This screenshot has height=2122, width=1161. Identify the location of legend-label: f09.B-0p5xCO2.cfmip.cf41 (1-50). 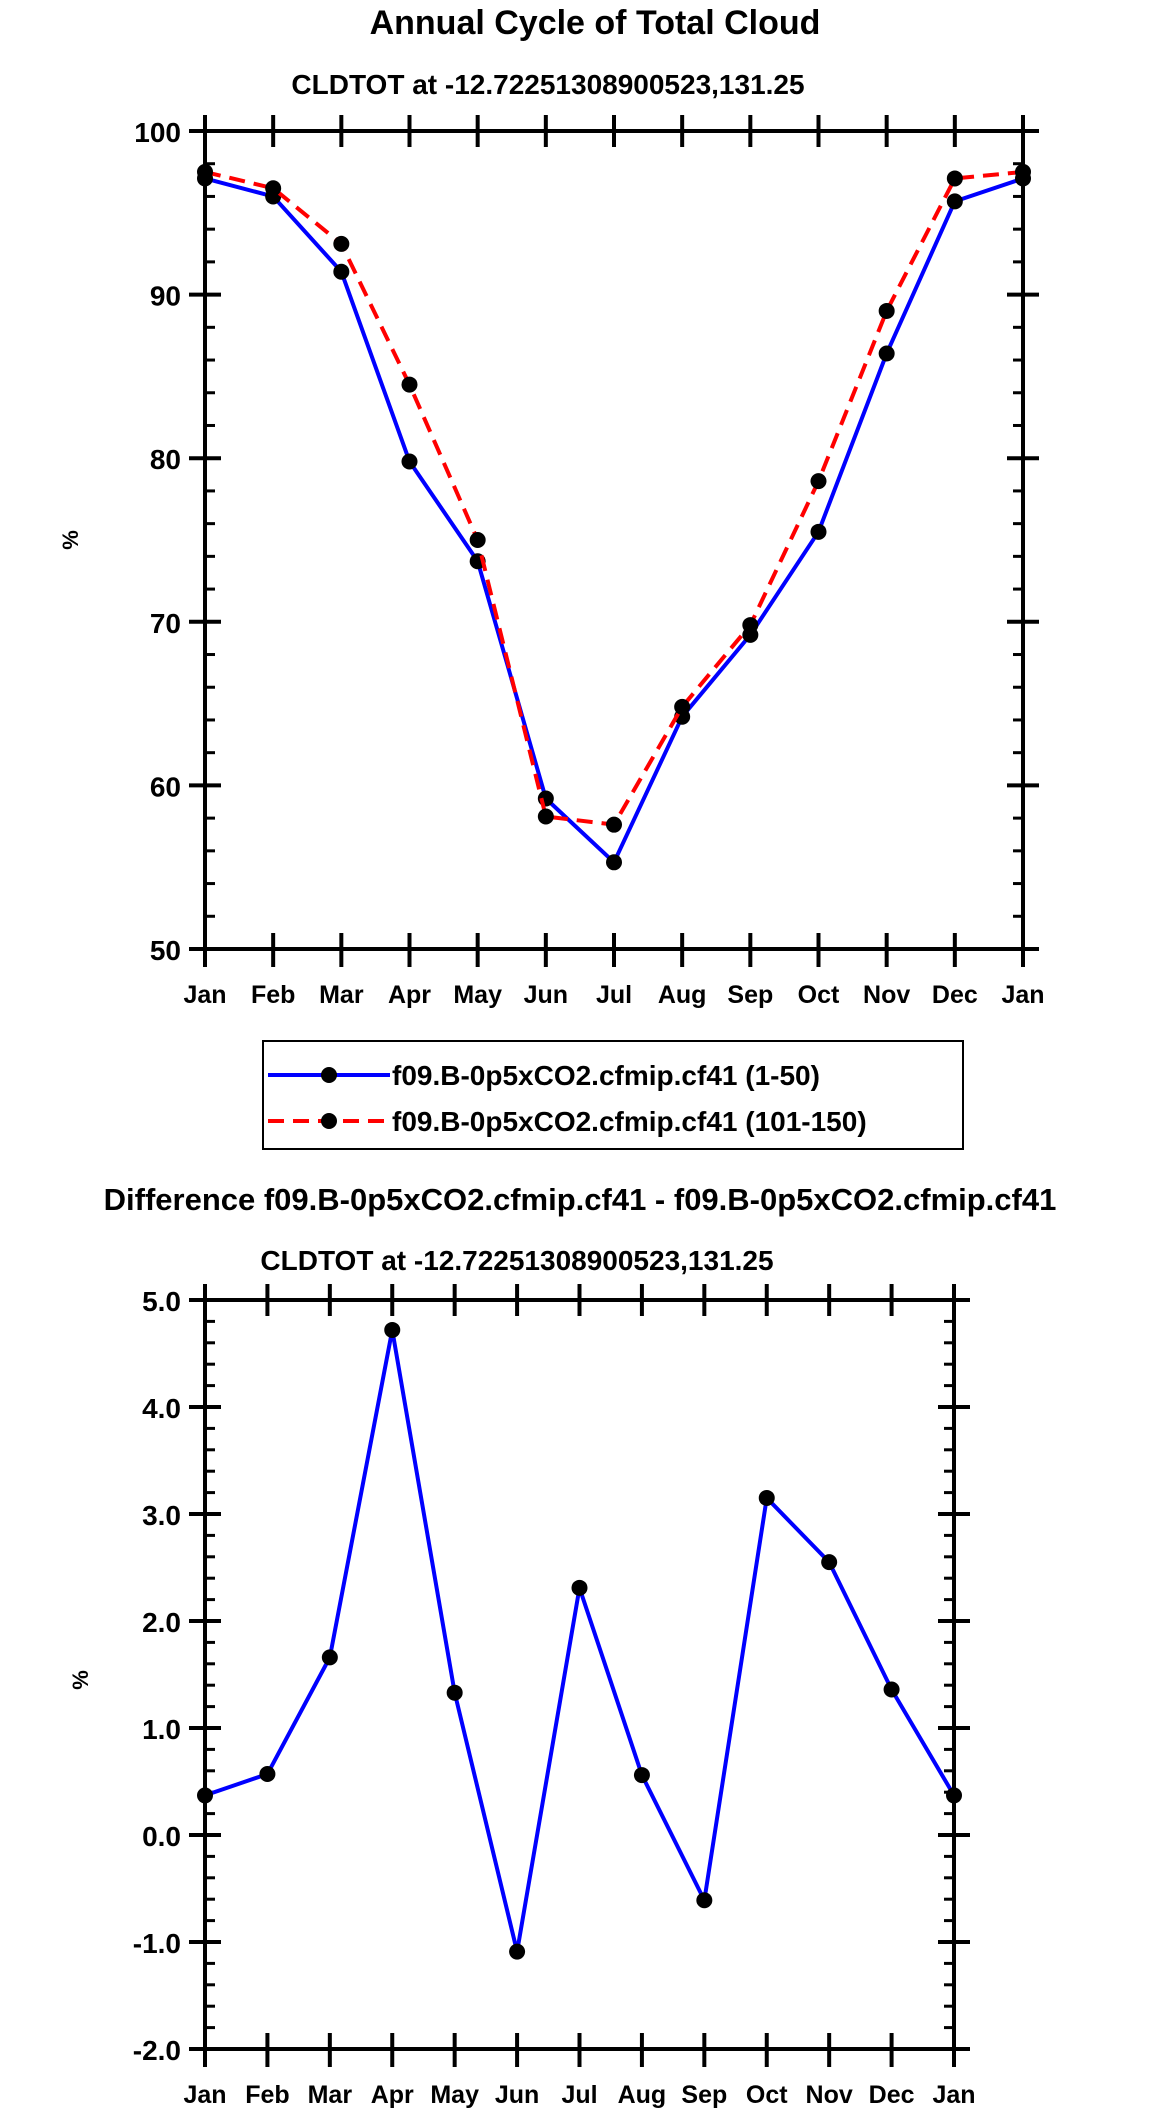
(606, 1075).